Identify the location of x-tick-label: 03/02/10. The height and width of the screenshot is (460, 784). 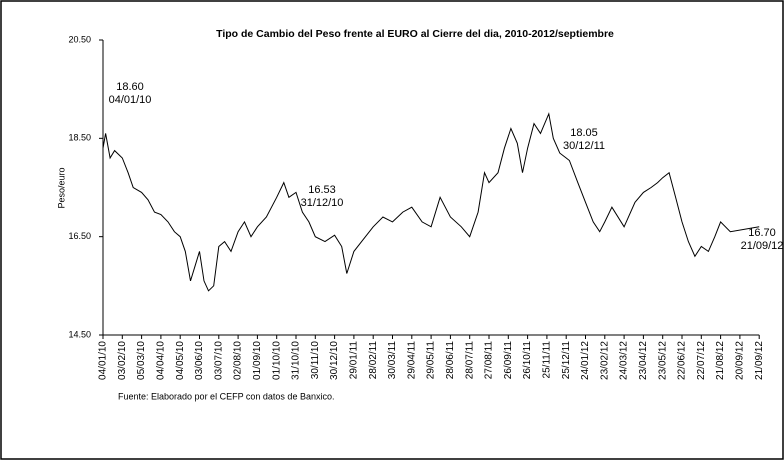
(122, 360).